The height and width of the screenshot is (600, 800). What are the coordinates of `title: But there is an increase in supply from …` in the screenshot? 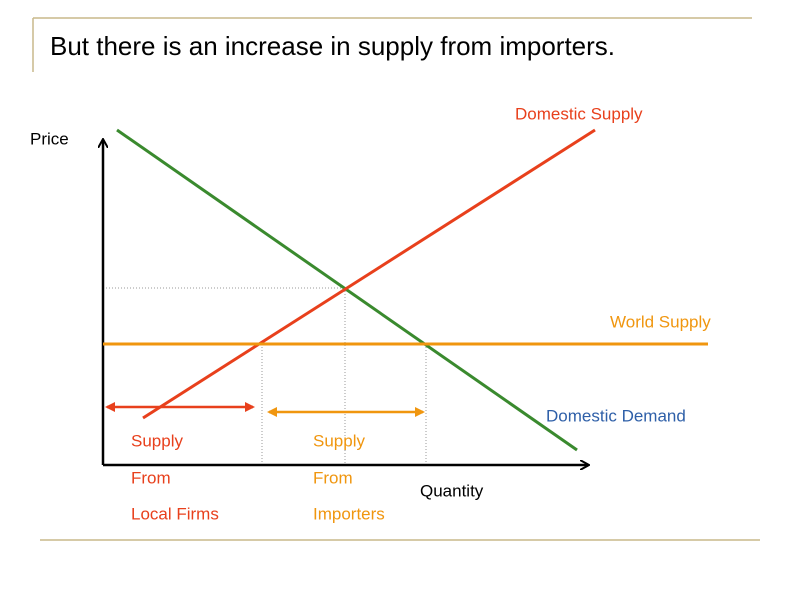 It's located at (332, 46).